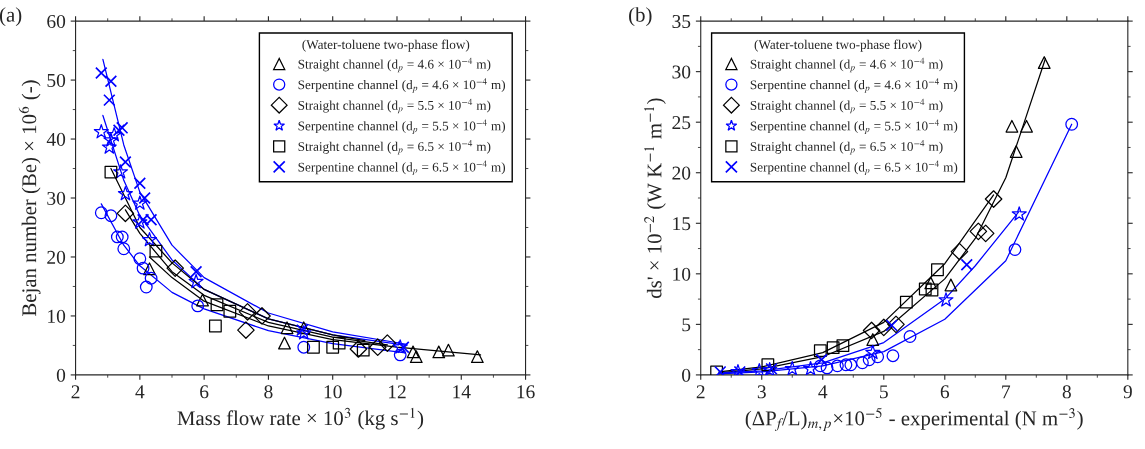  I want to click on y-tick-label: 60, so click(56, 21).